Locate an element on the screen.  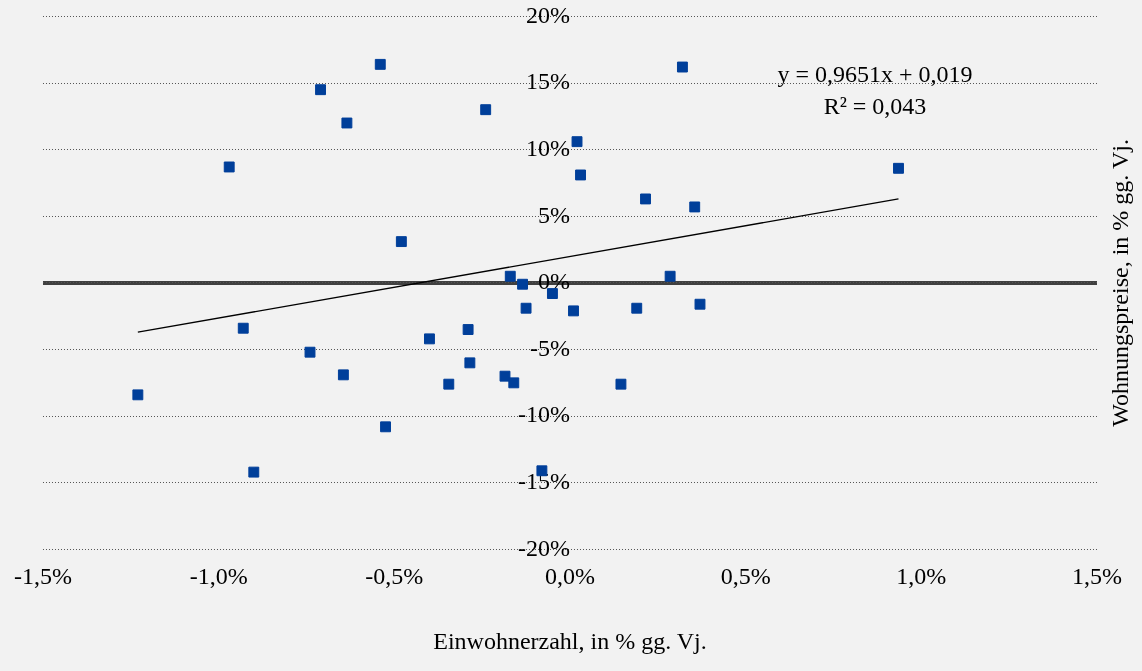
x-tick-label: -0,5% is located at coordinates (394, 576).